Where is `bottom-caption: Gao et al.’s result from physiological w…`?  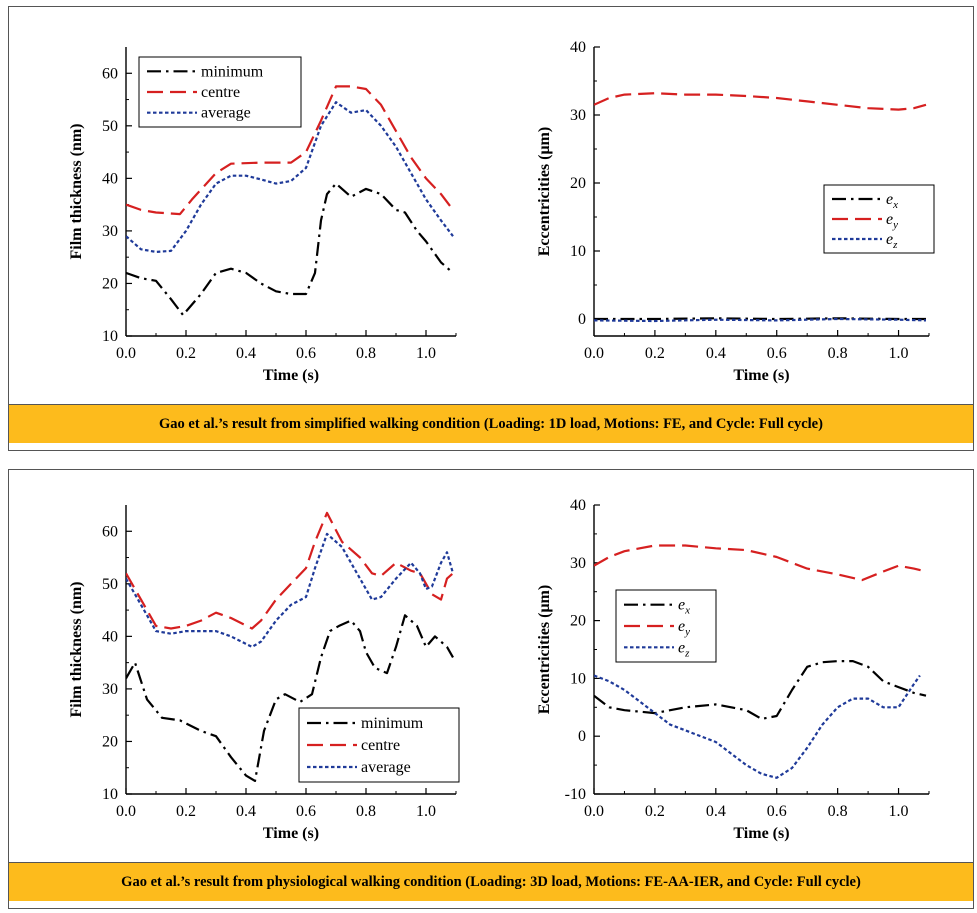
bottom-caption: Gao et al.’s result from physiological w… is located at coordinates (491, 881).